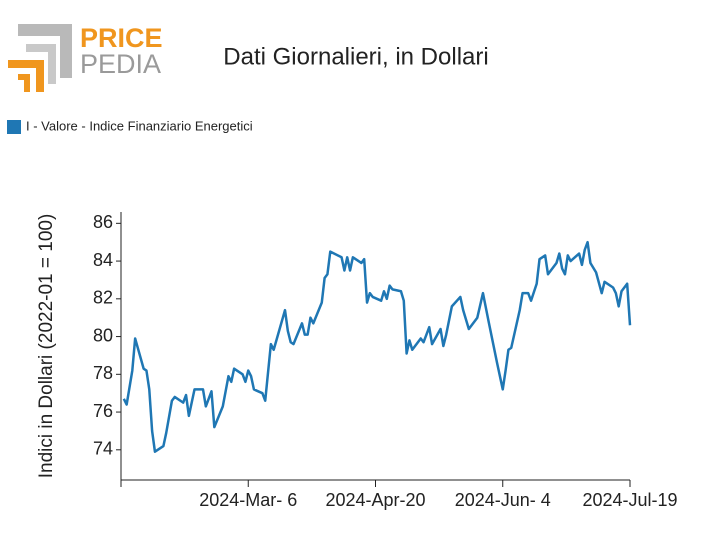 The width and height of the screenshot is (712, 555). I want to click on logo-text: PEDIA, so click(120, 64).